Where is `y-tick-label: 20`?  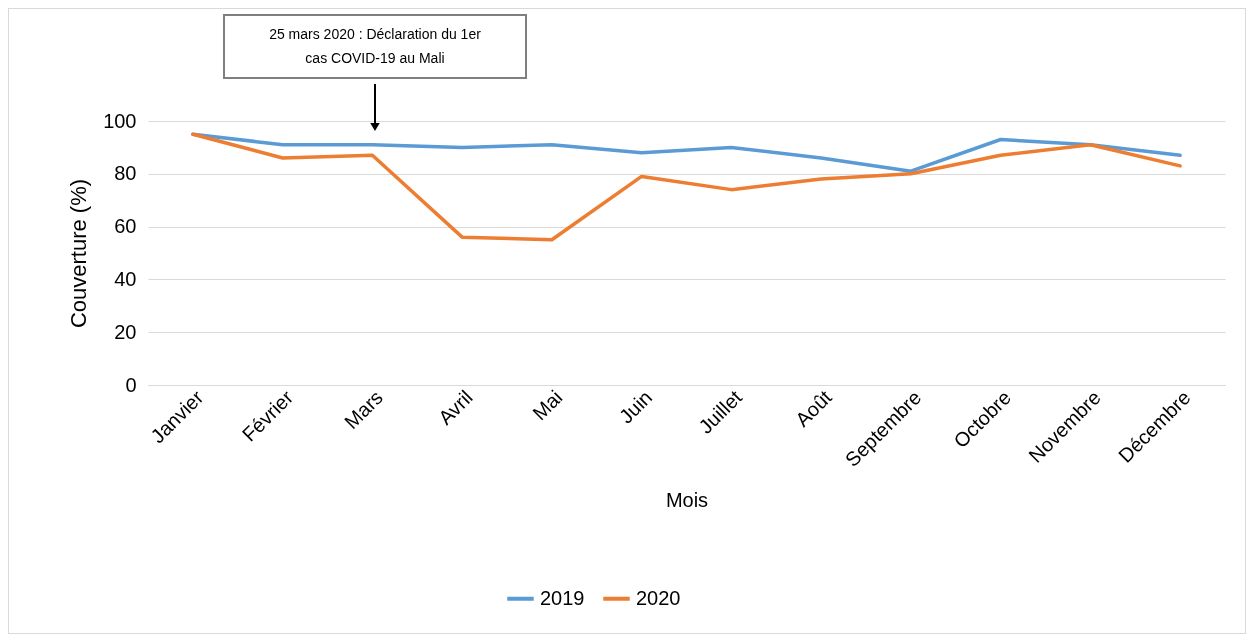
y-tick-label: 20 is located at coordinates (125, 331).